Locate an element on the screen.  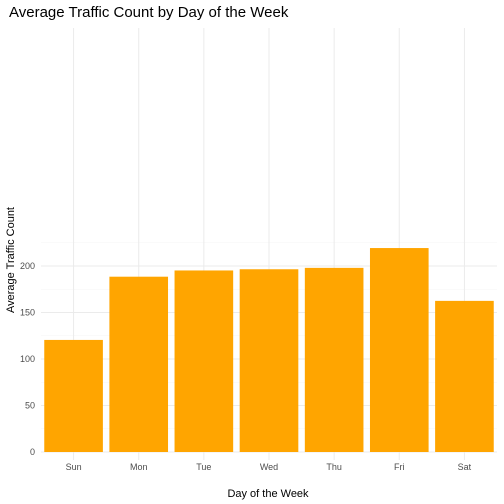
x-tick-label: Thu is located at coordinates (334, 467).